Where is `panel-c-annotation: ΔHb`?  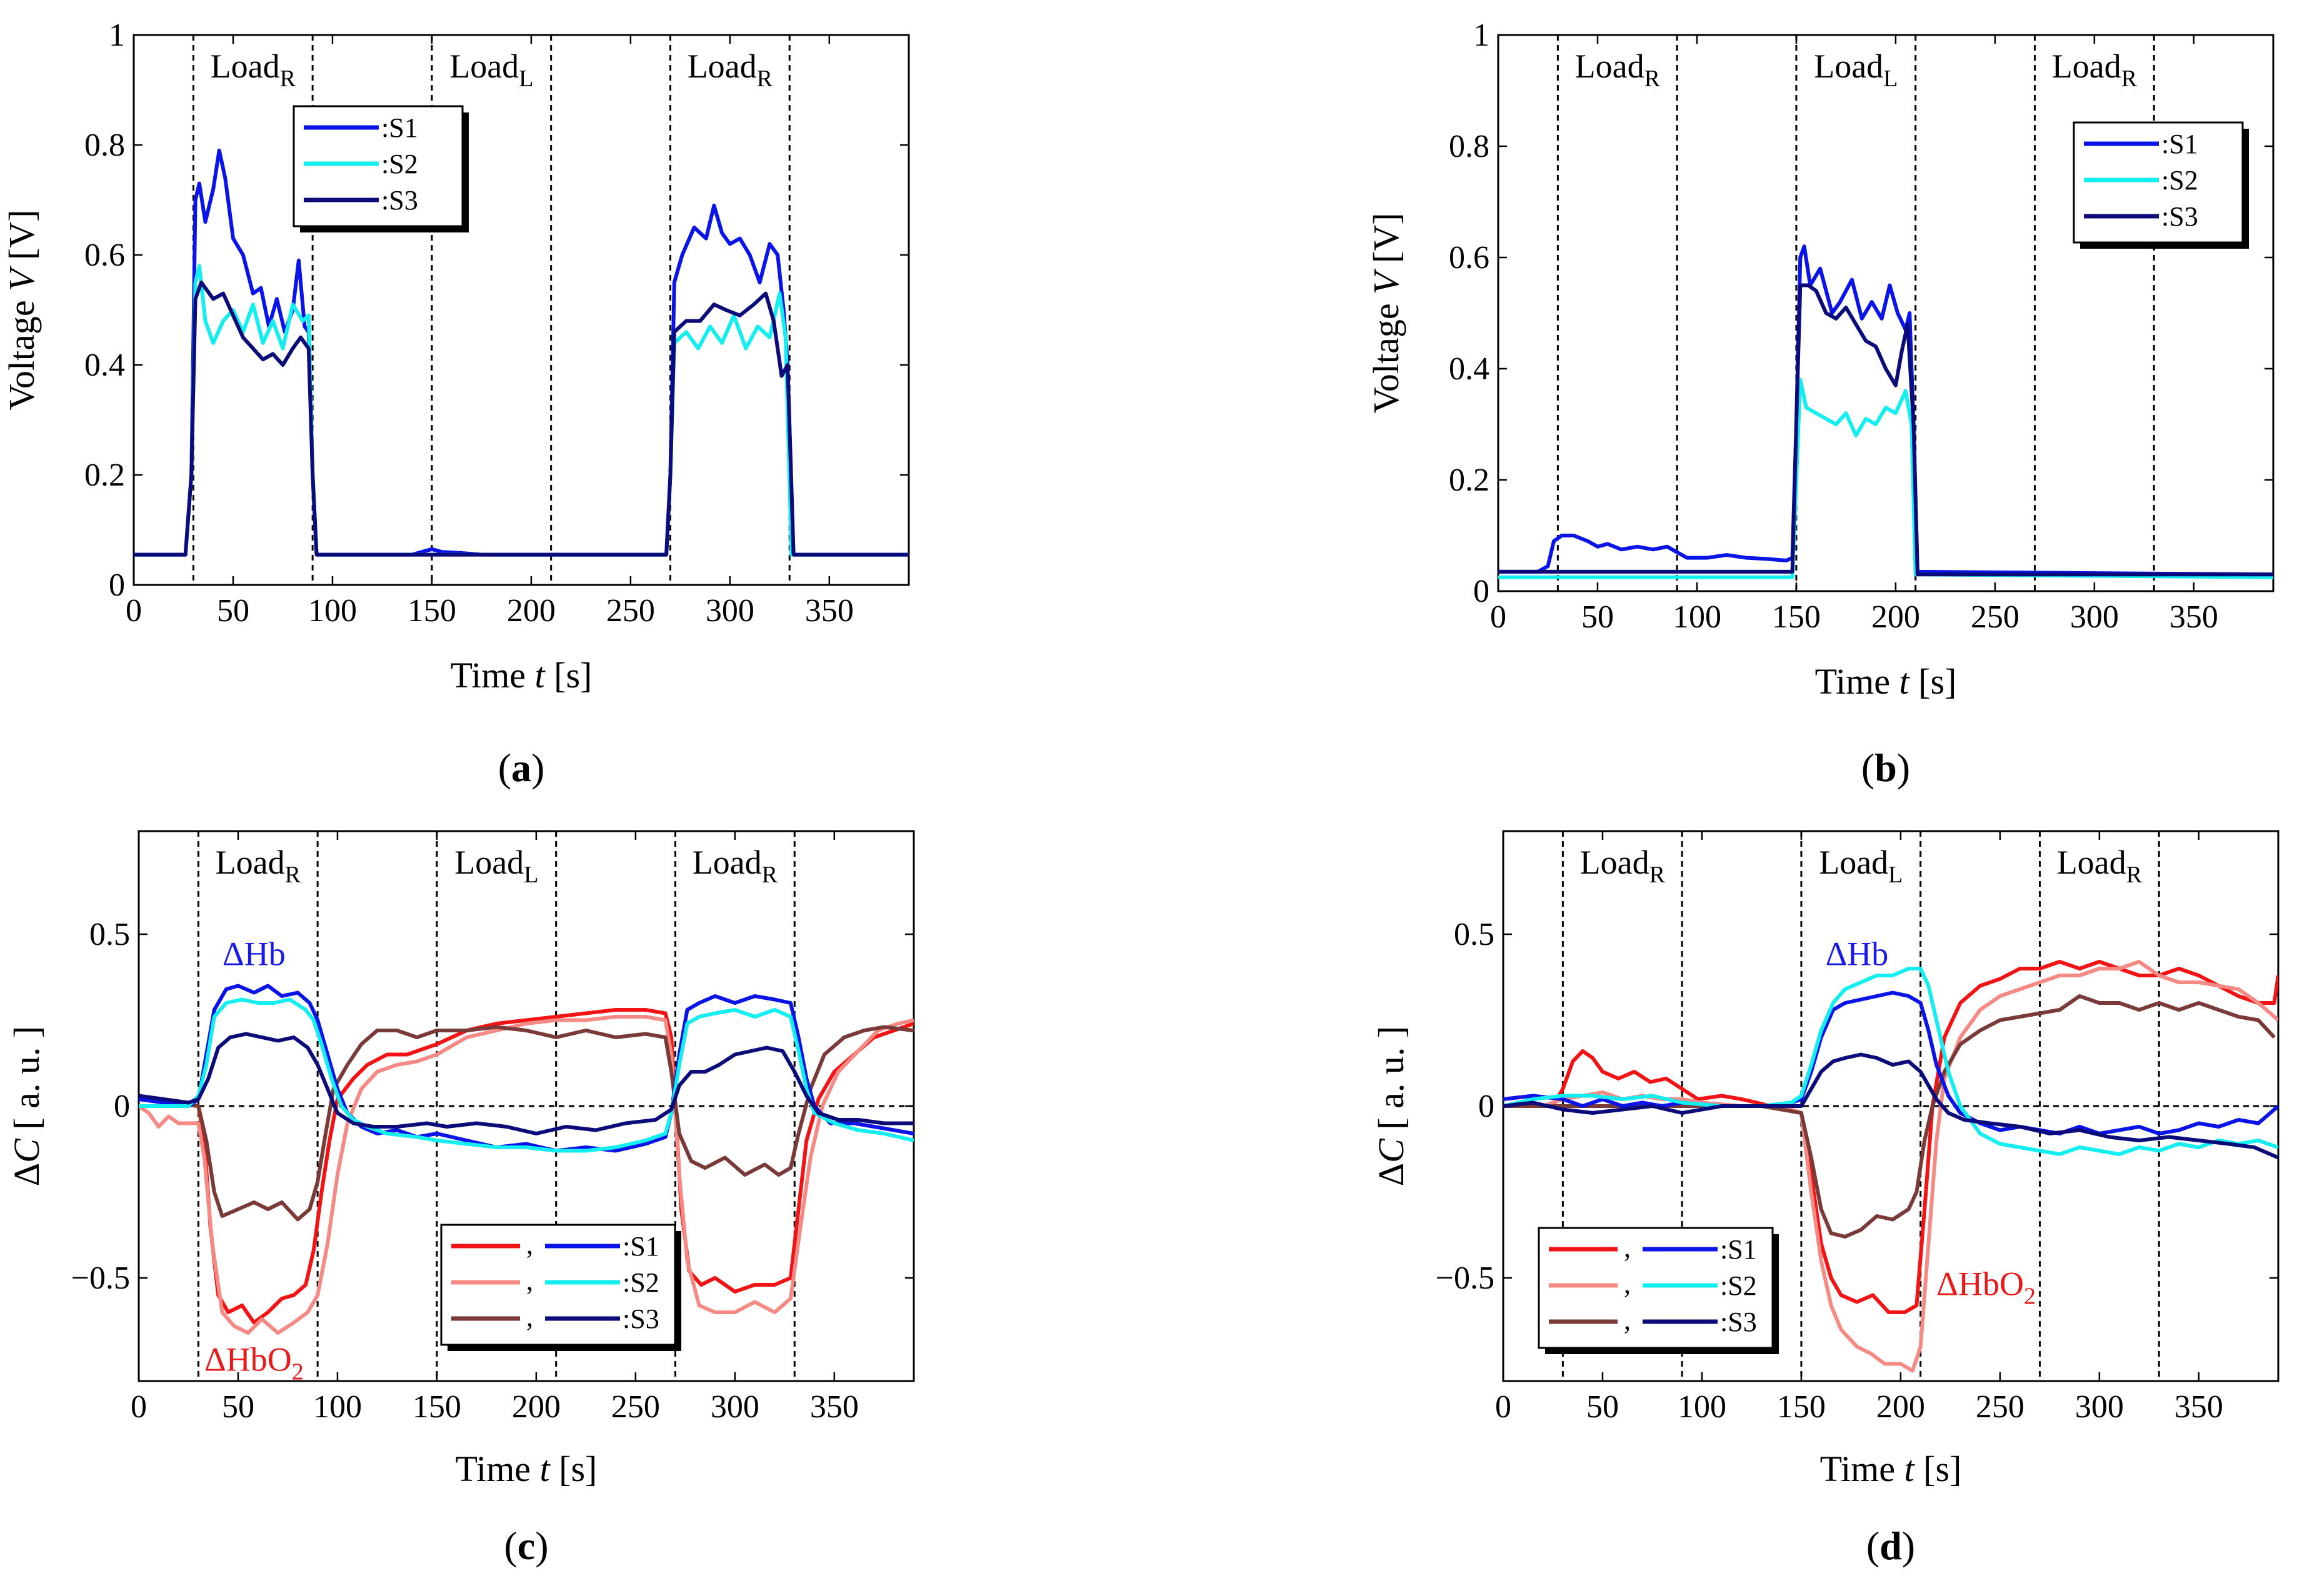 panel-c-annotation: ΔHb is located at coordinates (254, 954).